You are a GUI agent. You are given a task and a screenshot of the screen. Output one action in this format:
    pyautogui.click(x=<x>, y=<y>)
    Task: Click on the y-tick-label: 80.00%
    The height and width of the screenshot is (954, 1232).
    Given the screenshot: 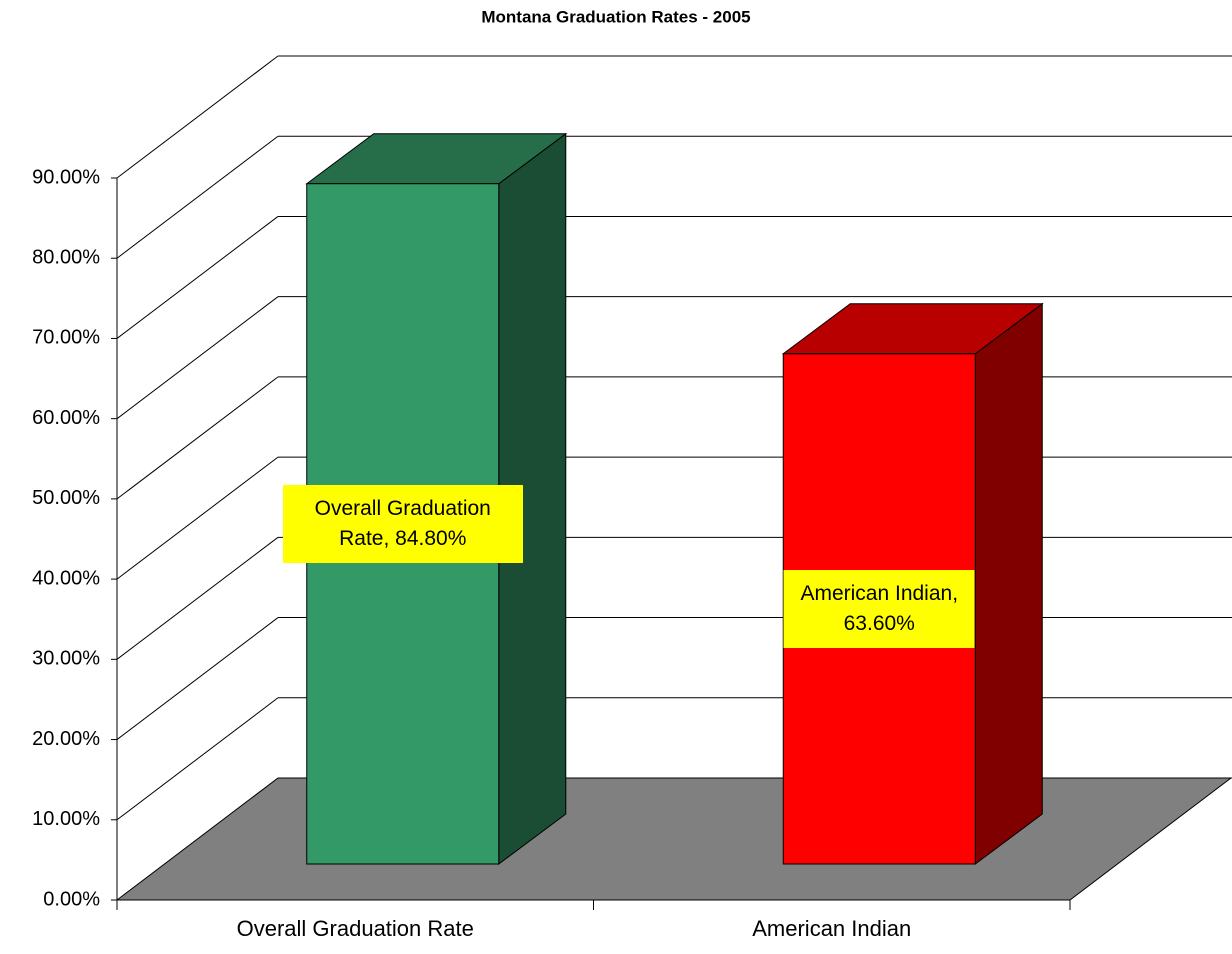 What is the action you would take?
    pyautogui.click(x=66, y=258)
    